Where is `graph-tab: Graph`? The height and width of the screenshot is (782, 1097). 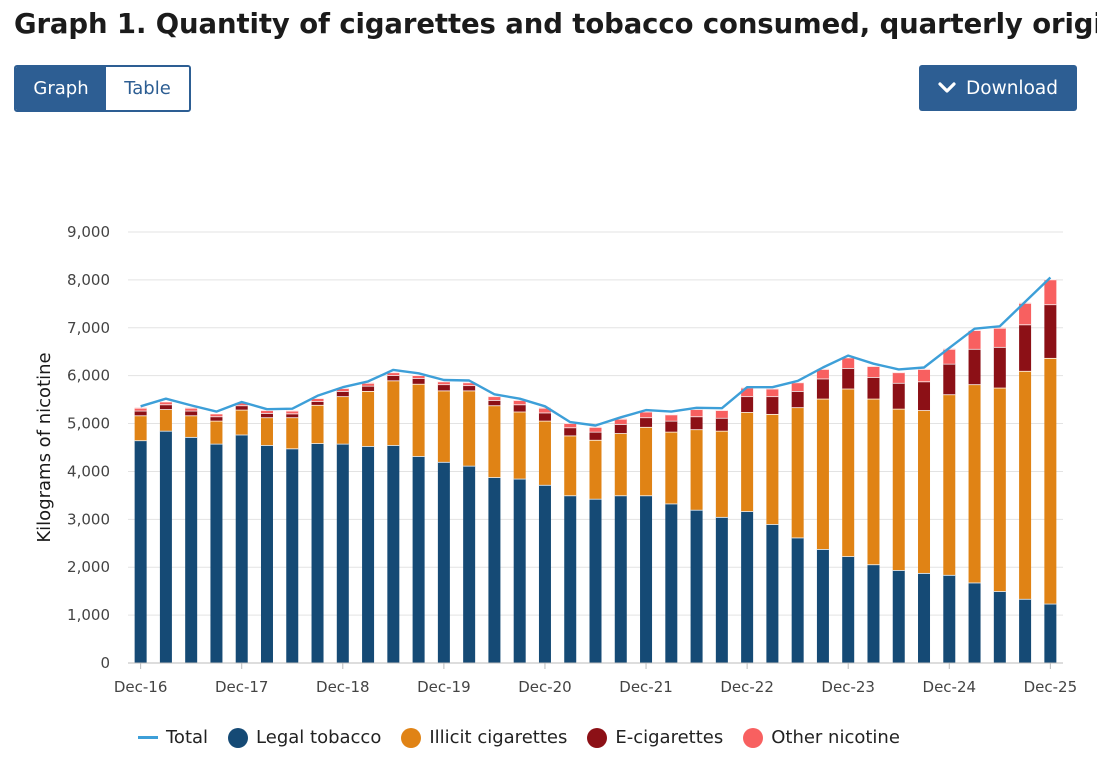
graph-tab: Graph is located at coordinates (61, 88).